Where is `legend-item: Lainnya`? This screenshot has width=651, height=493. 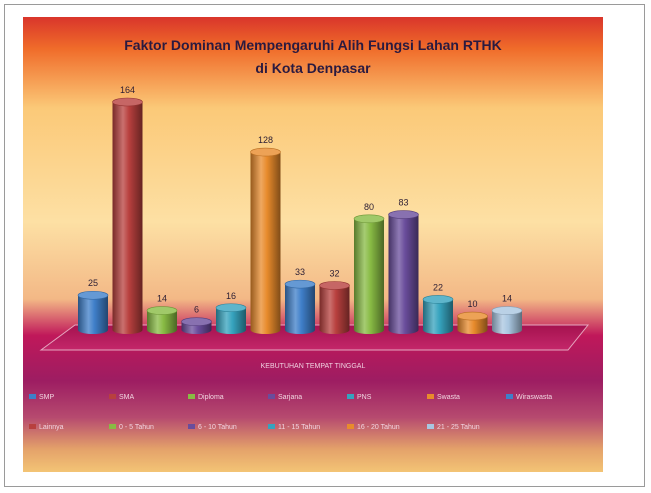 legend-item: Lainnya is located at coordinates (46, 427).